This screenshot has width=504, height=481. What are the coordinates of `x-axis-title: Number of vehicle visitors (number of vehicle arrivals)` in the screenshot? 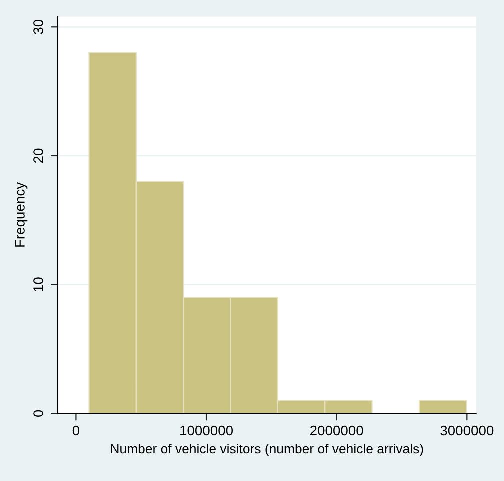 It's located at (267, 450).